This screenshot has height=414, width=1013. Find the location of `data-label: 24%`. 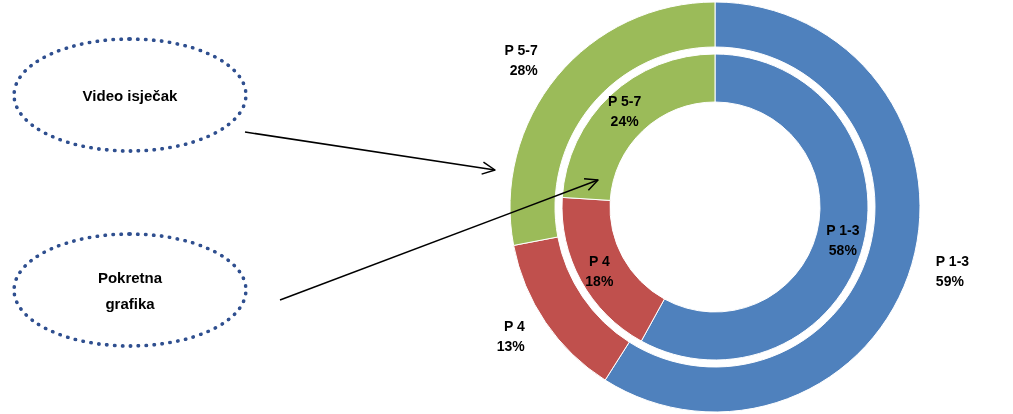

data-label: 24% is located at coordinates (625, 120).